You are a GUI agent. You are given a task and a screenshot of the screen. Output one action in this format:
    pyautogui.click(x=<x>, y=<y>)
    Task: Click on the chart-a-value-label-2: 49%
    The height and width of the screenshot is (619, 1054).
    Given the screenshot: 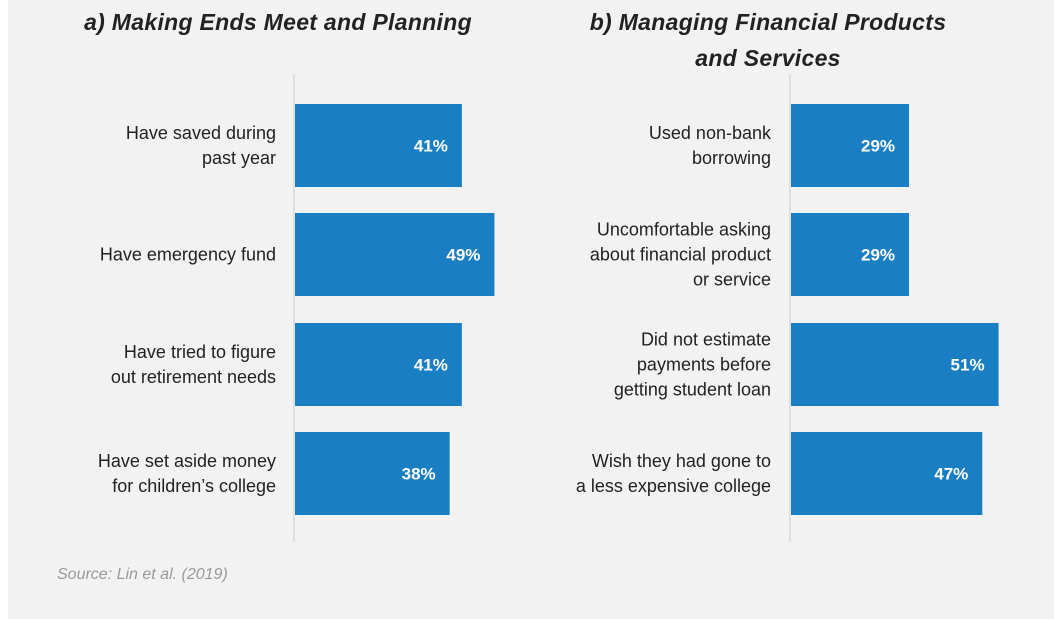 What is the action you would take?
    pyautogui.click(x=463, y=255)
    